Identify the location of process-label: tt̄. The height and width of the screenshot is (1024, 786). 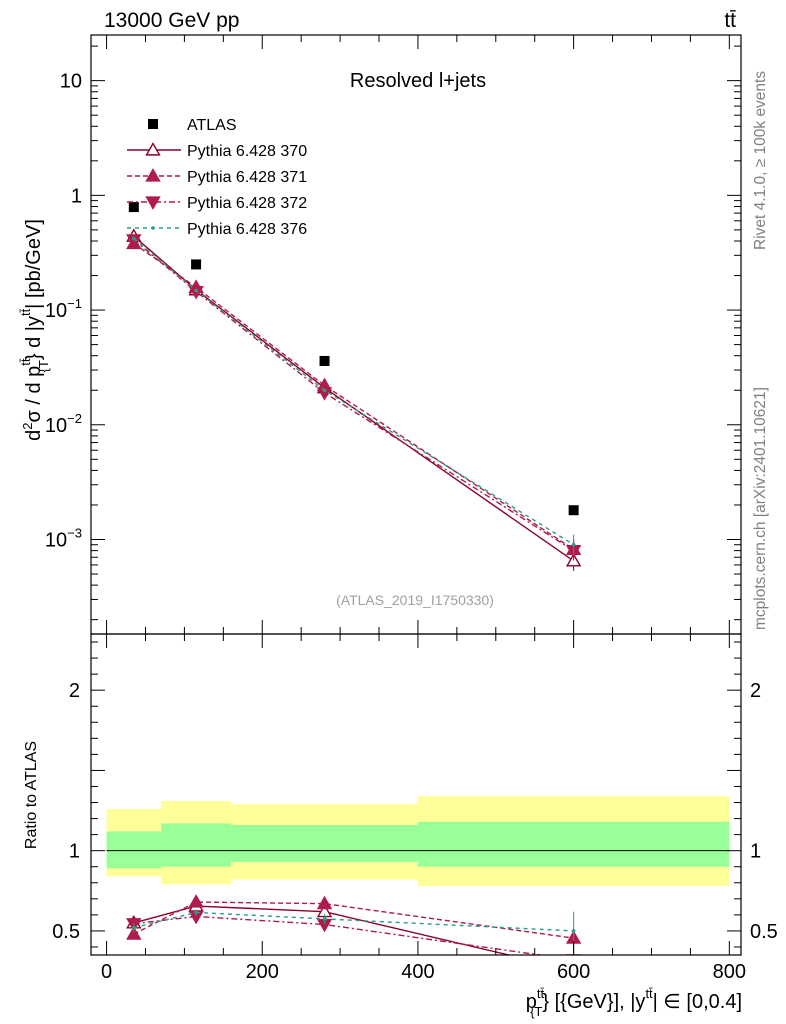
(730, 20).